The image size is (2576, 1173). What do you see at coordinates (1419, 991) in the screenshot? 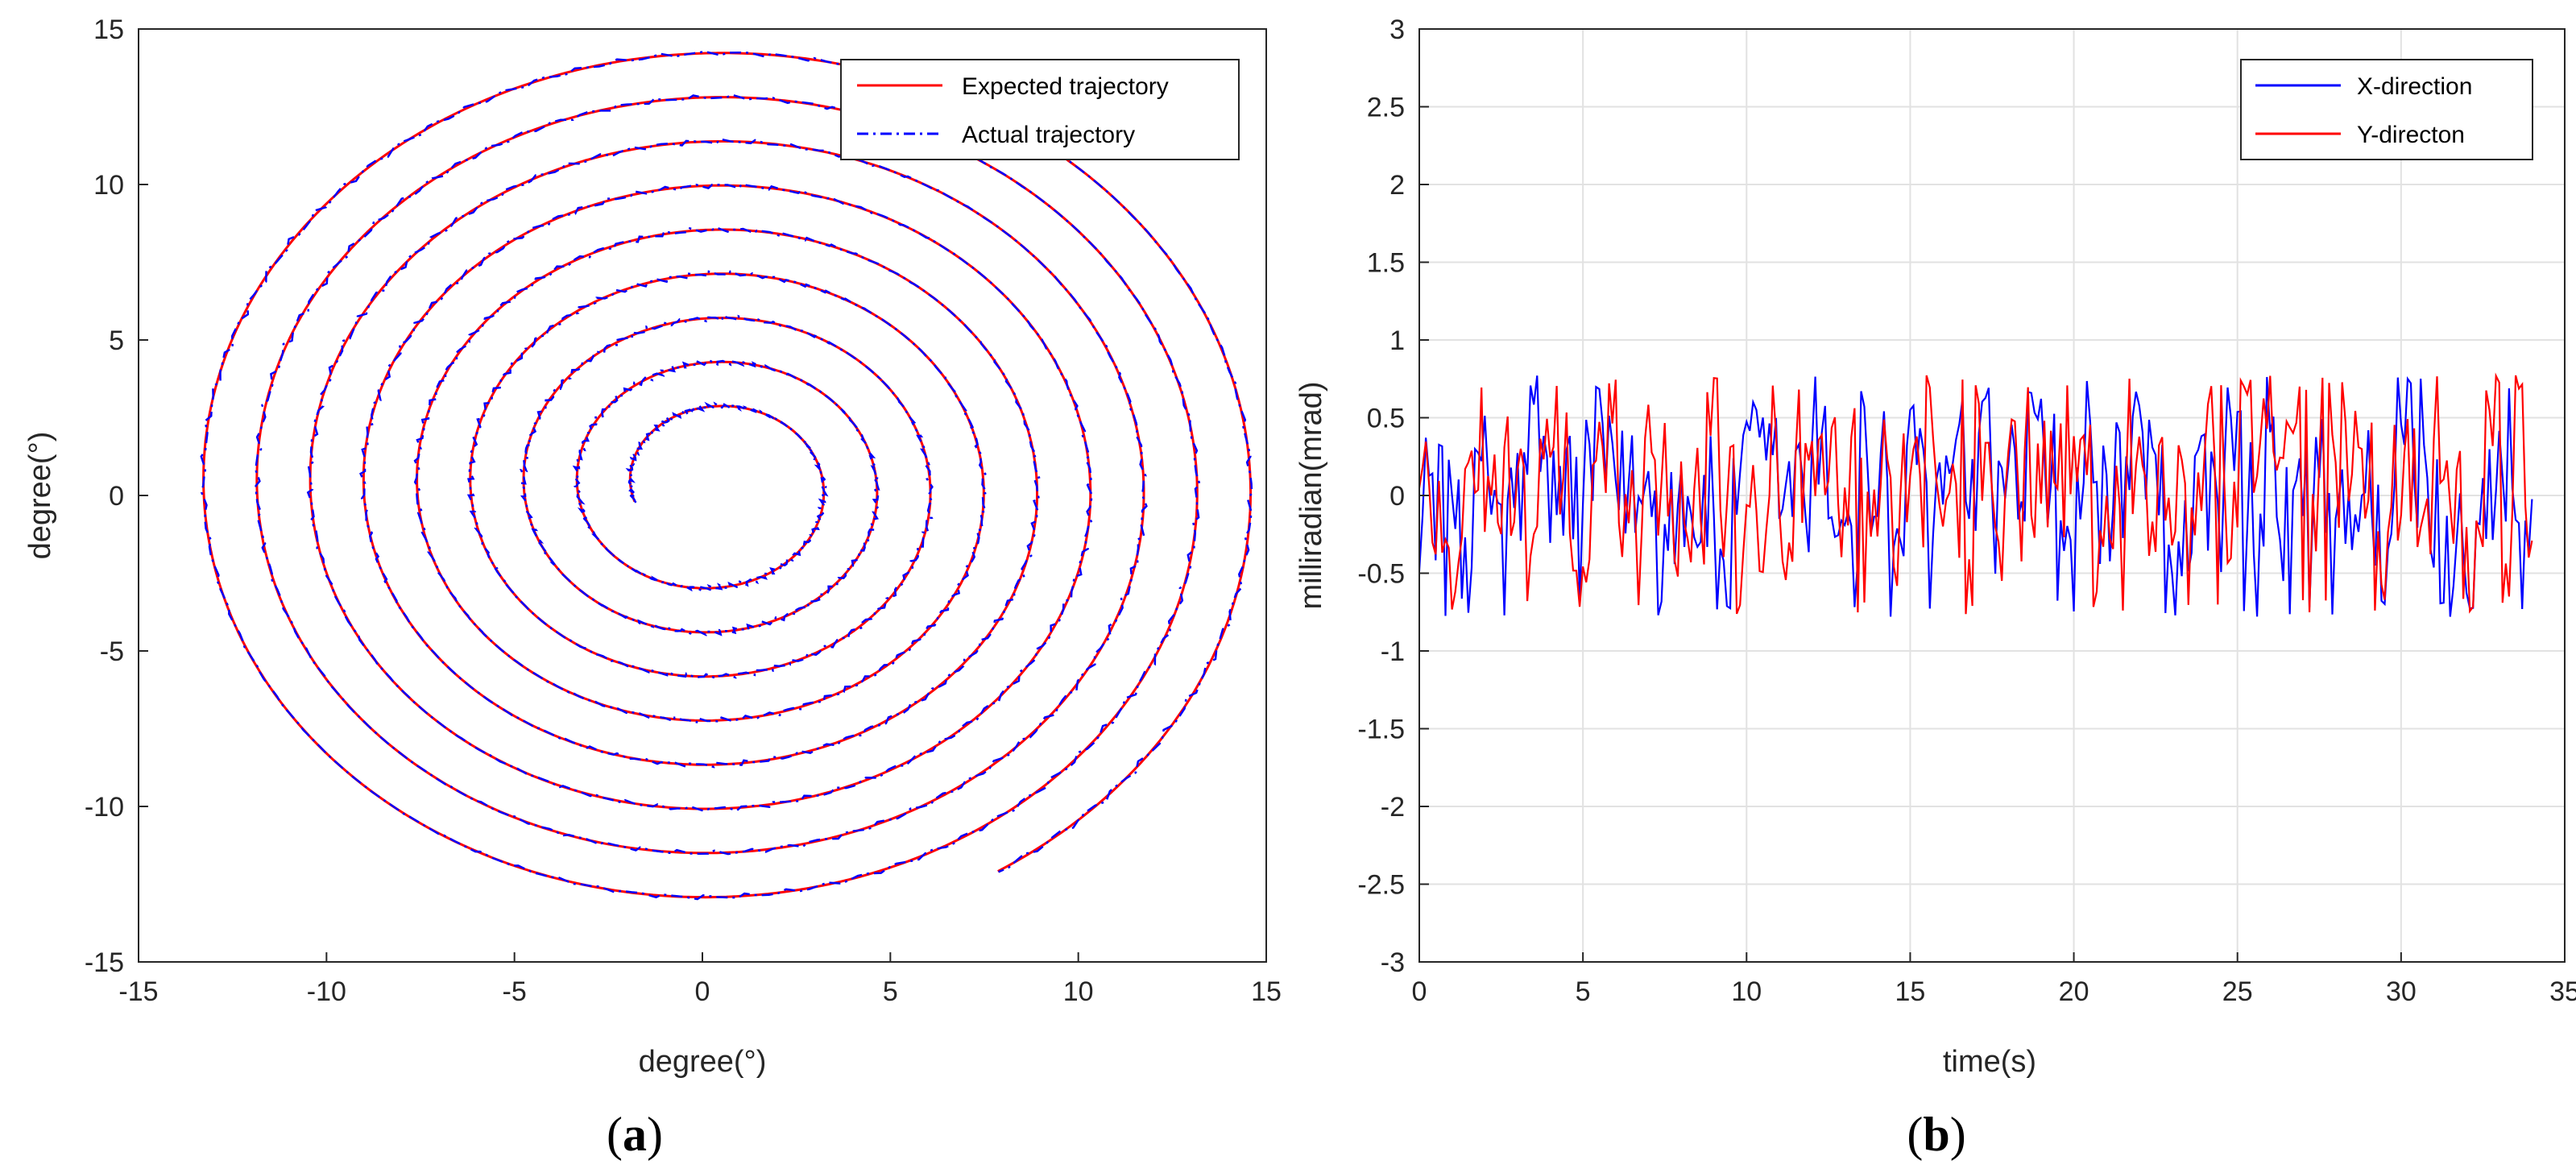
I see `chart-b-xtick-label: 0` at bounding box center [1419, 991].